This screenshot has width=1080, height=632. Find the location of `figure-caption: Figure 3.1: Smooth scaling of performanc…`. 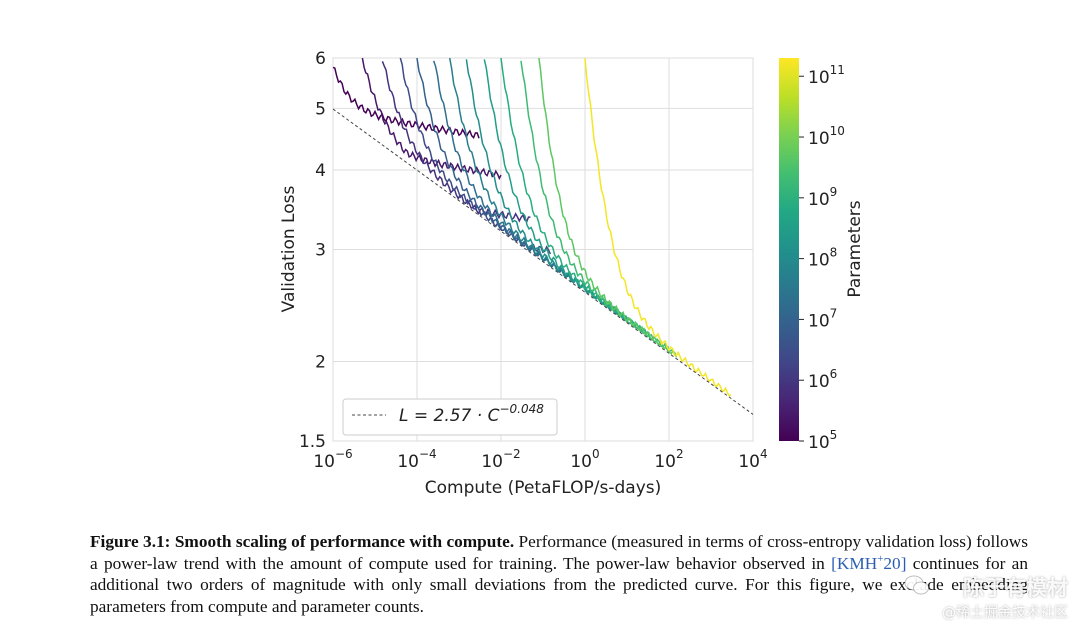

figure-caption: Figure 3.1: Smooth scaling of performanc… is located at coordinates (559, 574).